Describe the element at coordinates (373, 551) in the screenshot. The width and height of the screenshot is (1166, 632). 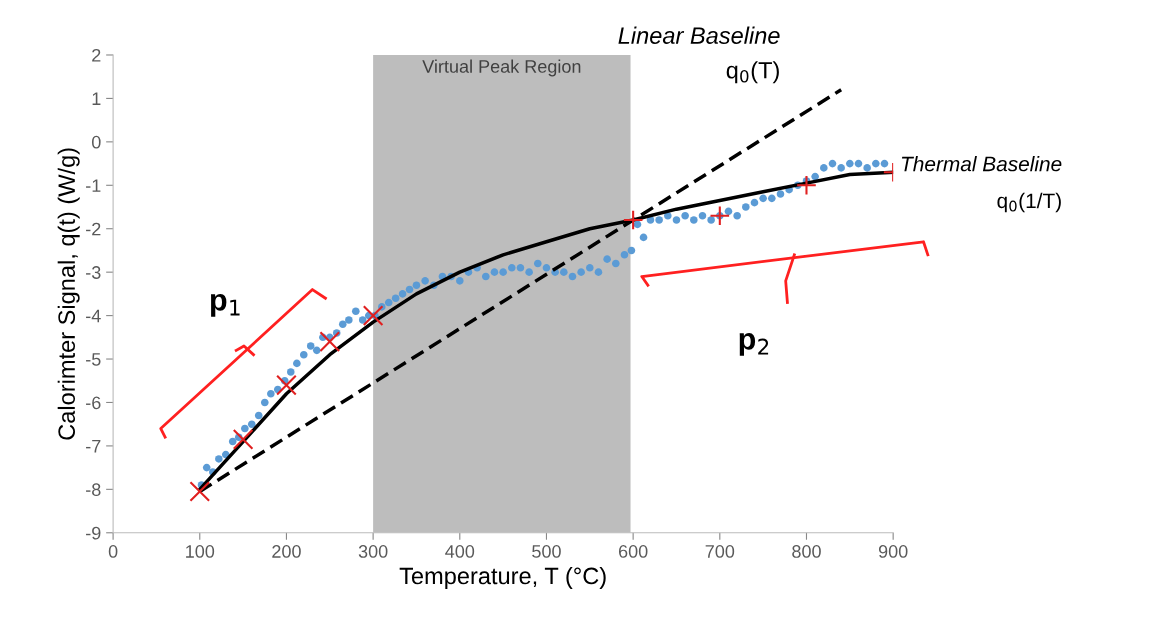
I see `x-tick-label: 300` at that location.